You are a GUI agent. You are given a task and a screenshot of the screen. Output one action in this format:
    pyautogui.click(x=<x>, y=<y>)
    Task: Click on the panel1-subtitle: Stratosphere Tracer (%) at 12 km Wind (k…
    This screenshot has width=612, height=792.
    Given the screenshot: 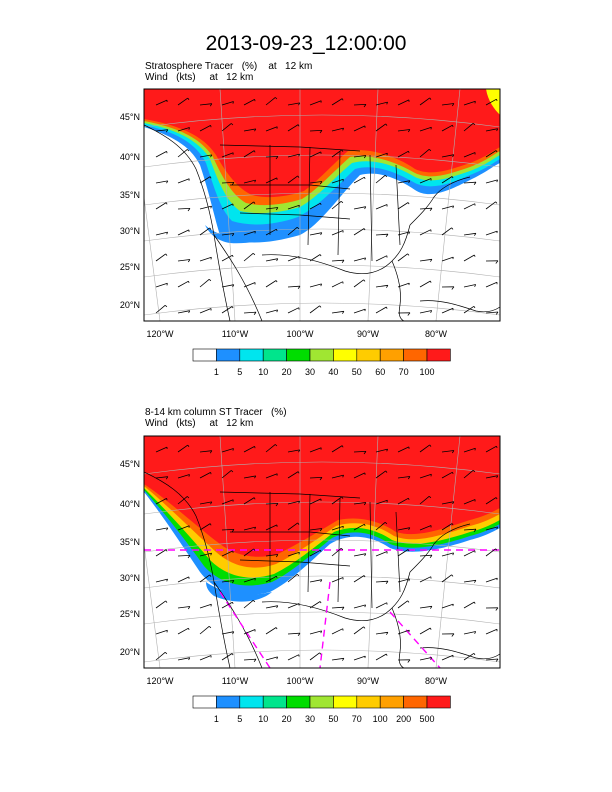 What is the action you would take?
    pyautogui.click(x=228, y=72)
    